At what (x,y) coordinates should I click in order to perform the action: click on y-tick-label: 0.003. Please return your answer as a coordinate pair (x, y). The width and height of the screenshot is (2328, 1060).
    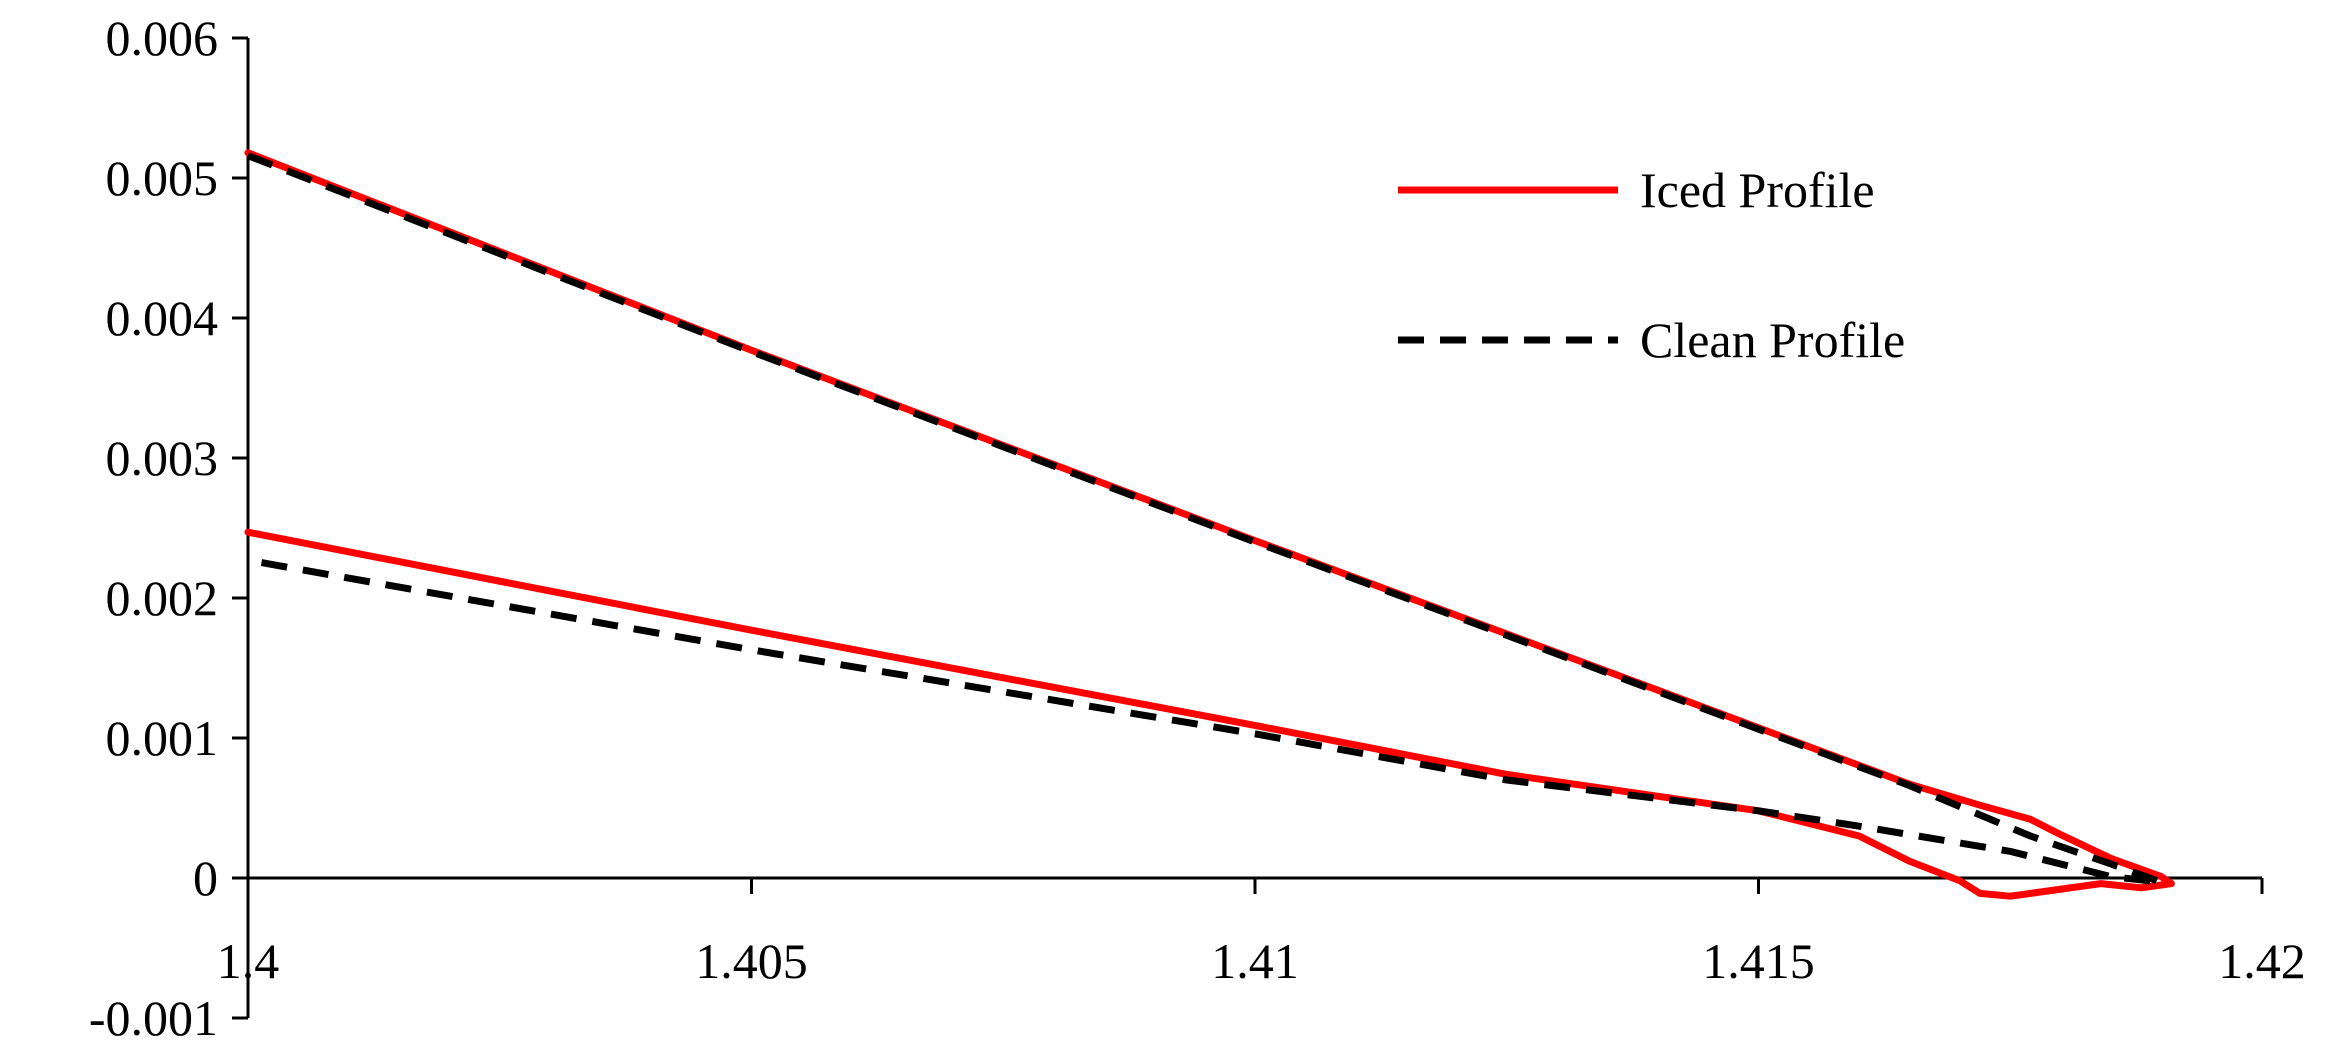
    Looking at the image, I should click on (162, 458).